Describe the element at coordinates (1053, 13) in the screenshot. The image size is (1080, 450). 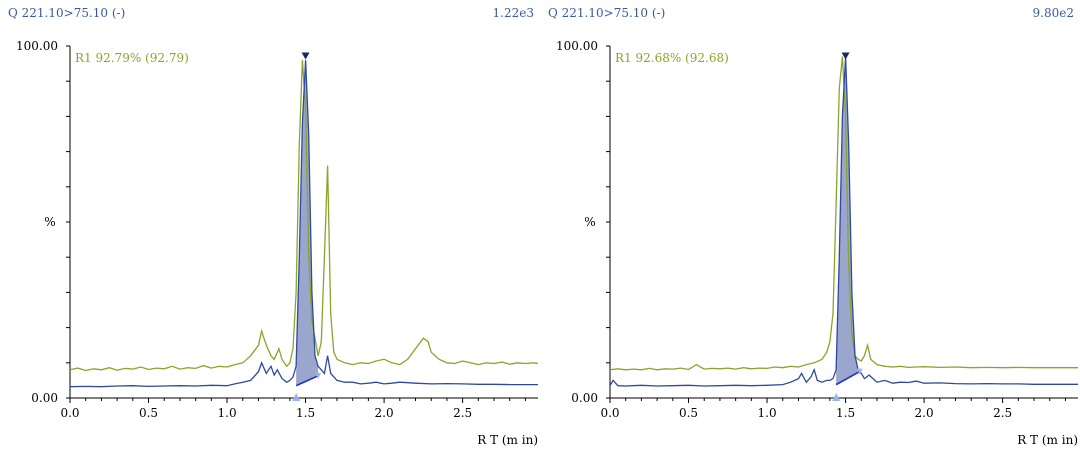
I see `intensity-label: 9.80e2` at that location.